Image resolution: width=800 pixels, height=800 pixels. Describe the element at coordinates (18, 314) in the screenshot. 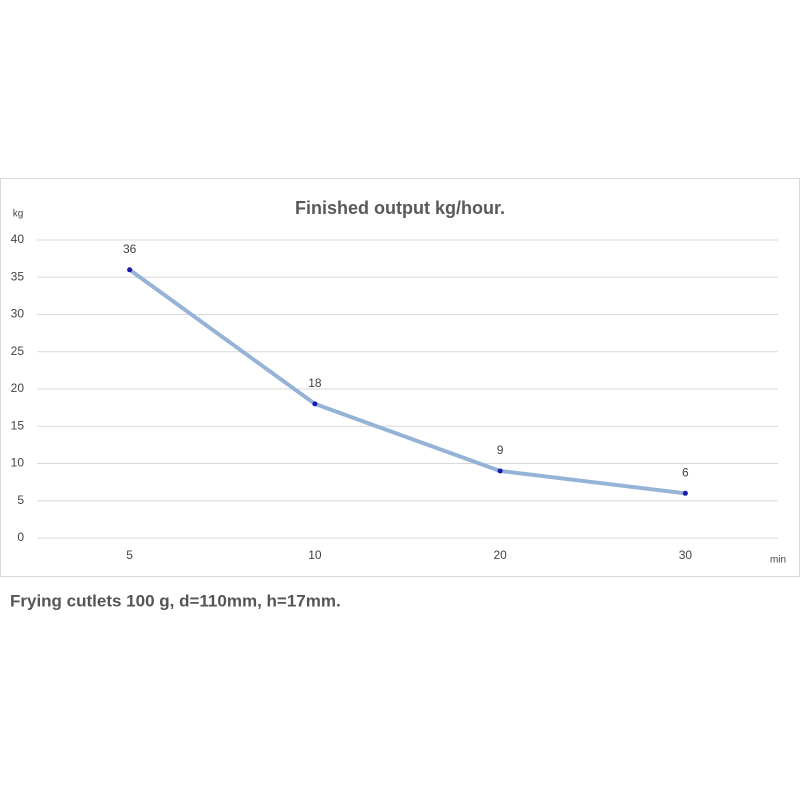

I see `y-tick-label: 30` at that location.